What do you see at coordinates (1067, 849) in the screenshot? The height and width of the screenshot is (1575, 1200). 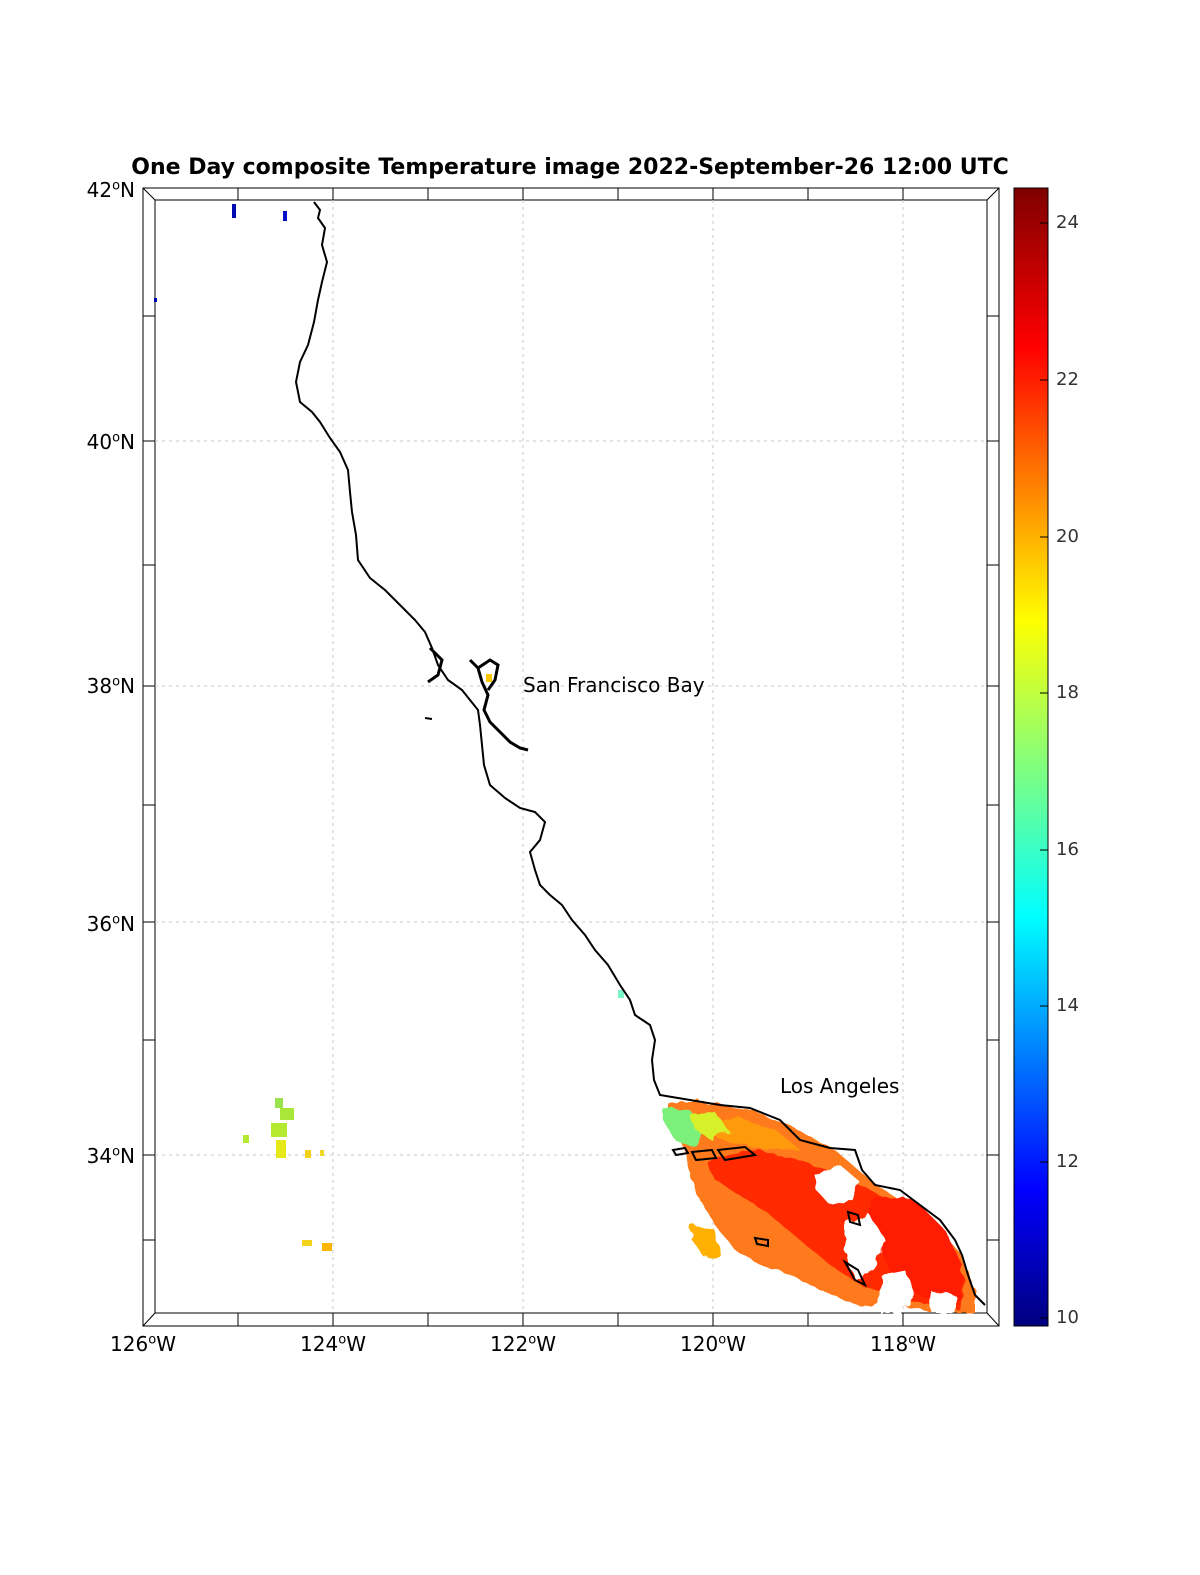 I see `colorbar-tick-16: 16` at bounding box center [1067, 849].